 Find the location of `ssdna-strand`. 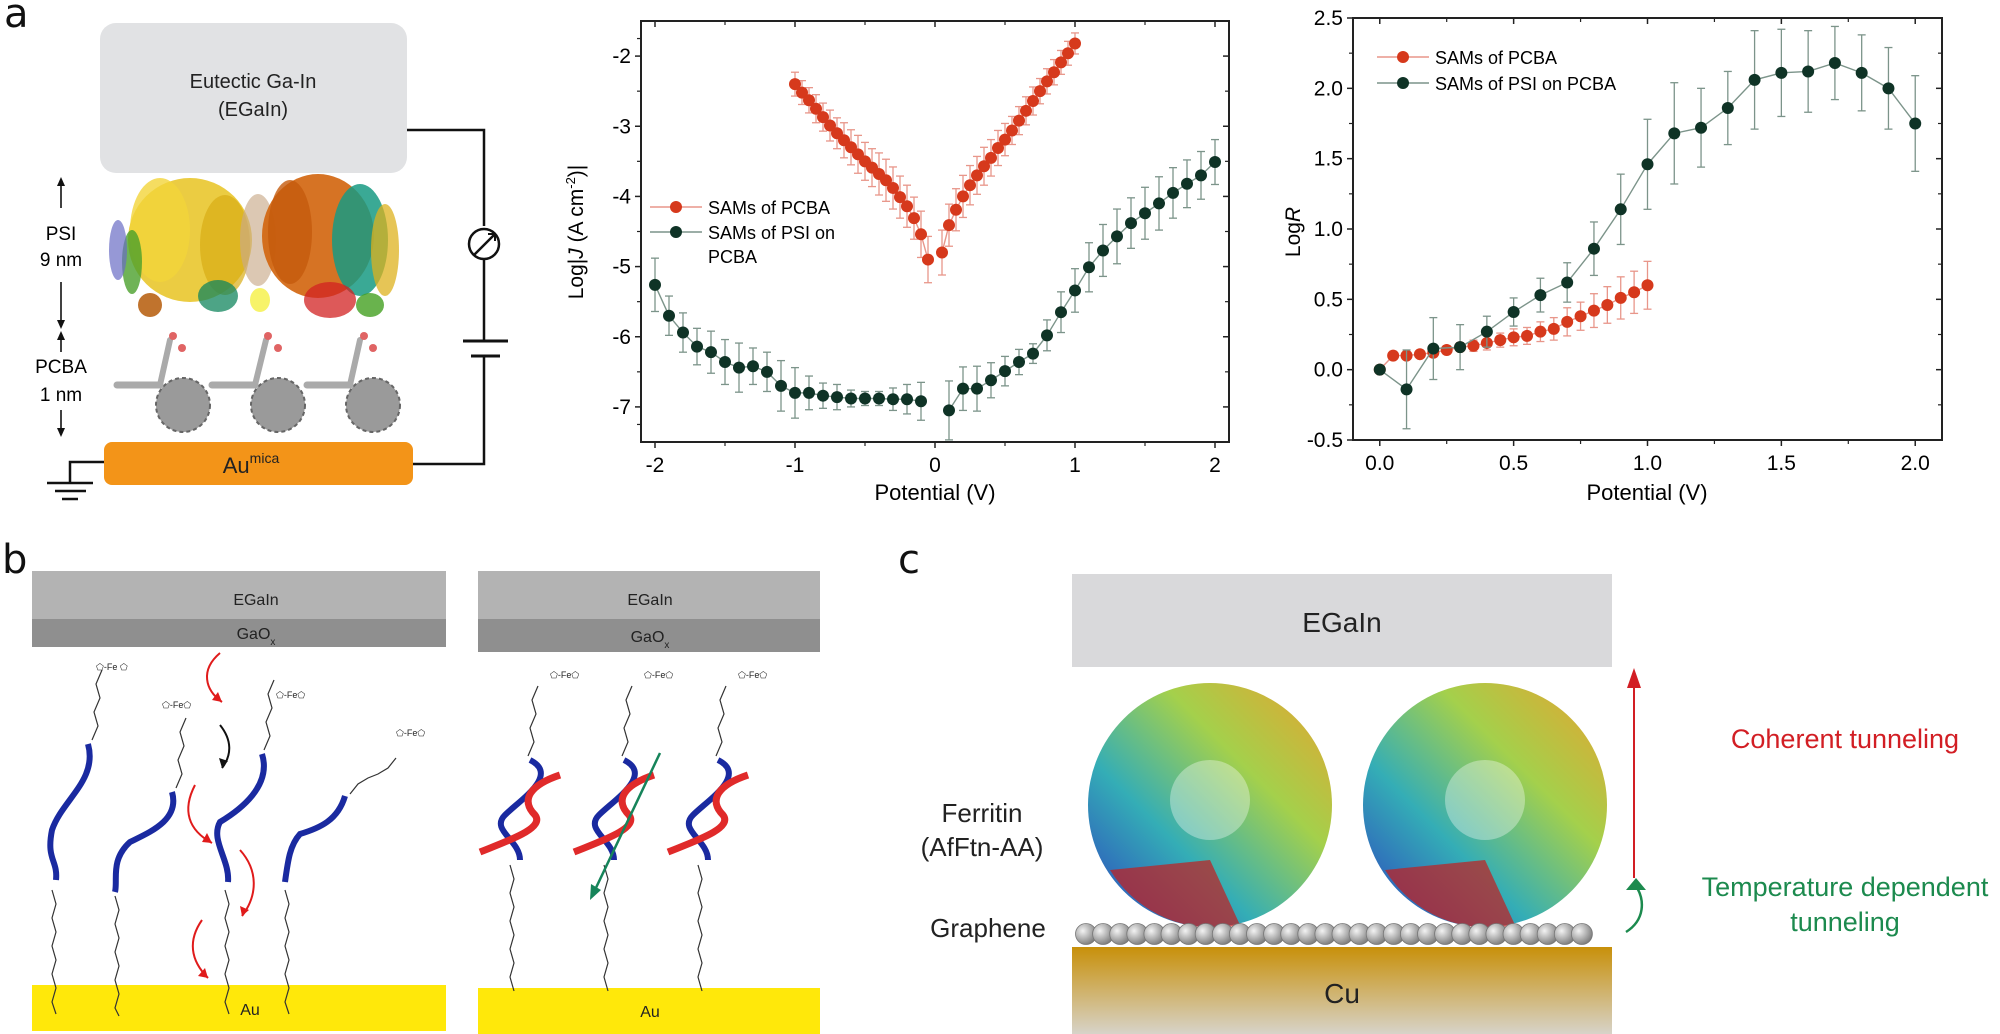

ssdna-strand is located at coordinates (240, 818).